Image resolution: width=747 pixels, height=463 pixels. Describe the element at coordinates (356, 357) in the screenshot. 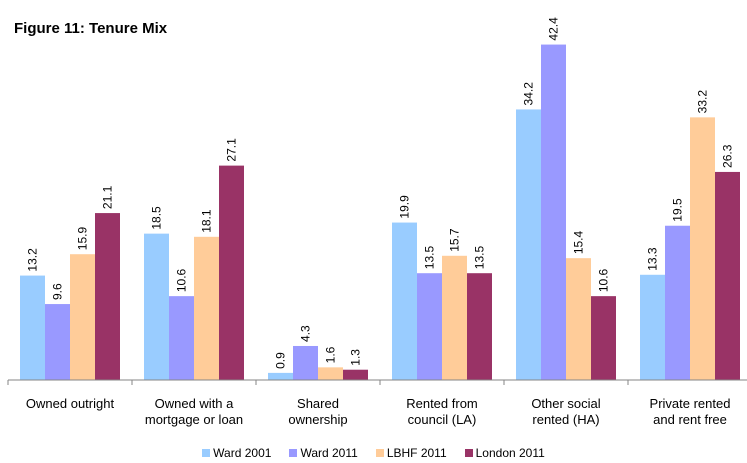

I see `value-label: 1.3` at that location.